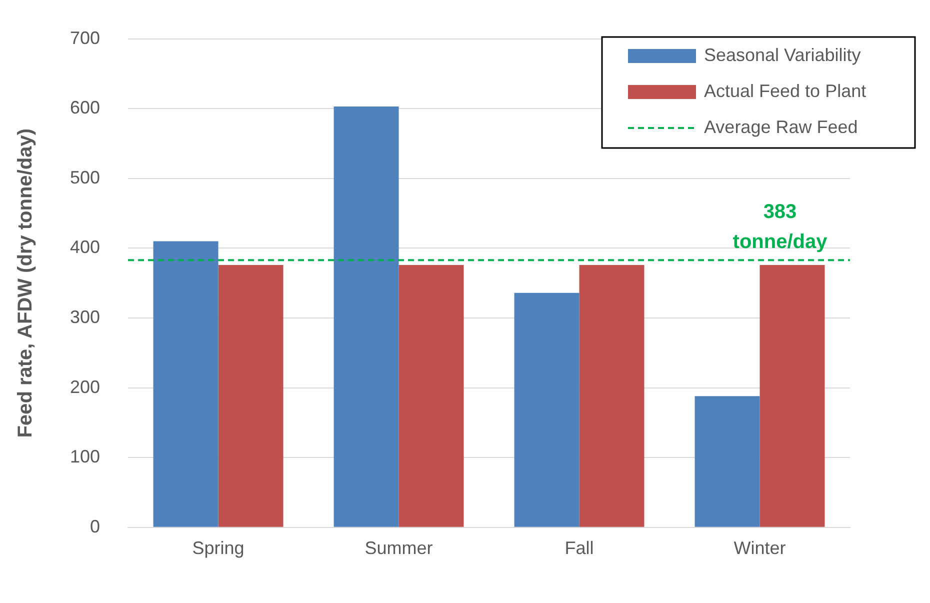 The height and width of the screenshot is (603, 930). I want to click on legend-label: Seasonal Variability, so click(782, 54).